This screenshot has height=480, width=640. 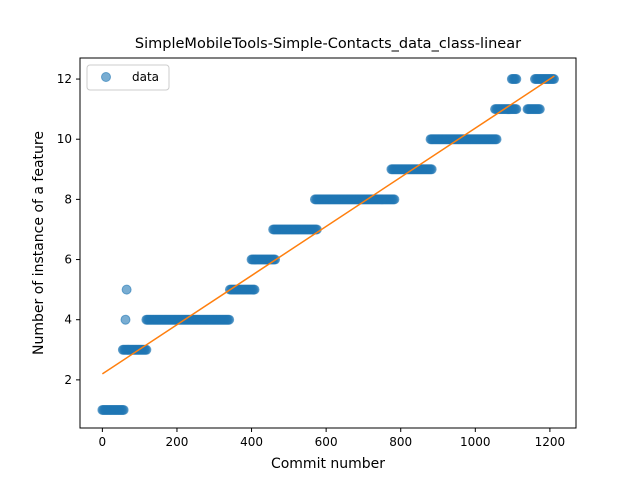 What do you see at coordinates (68, 199) in the screenshot?
I see `y-tick-label: 8` at bounding box center [68, 199].